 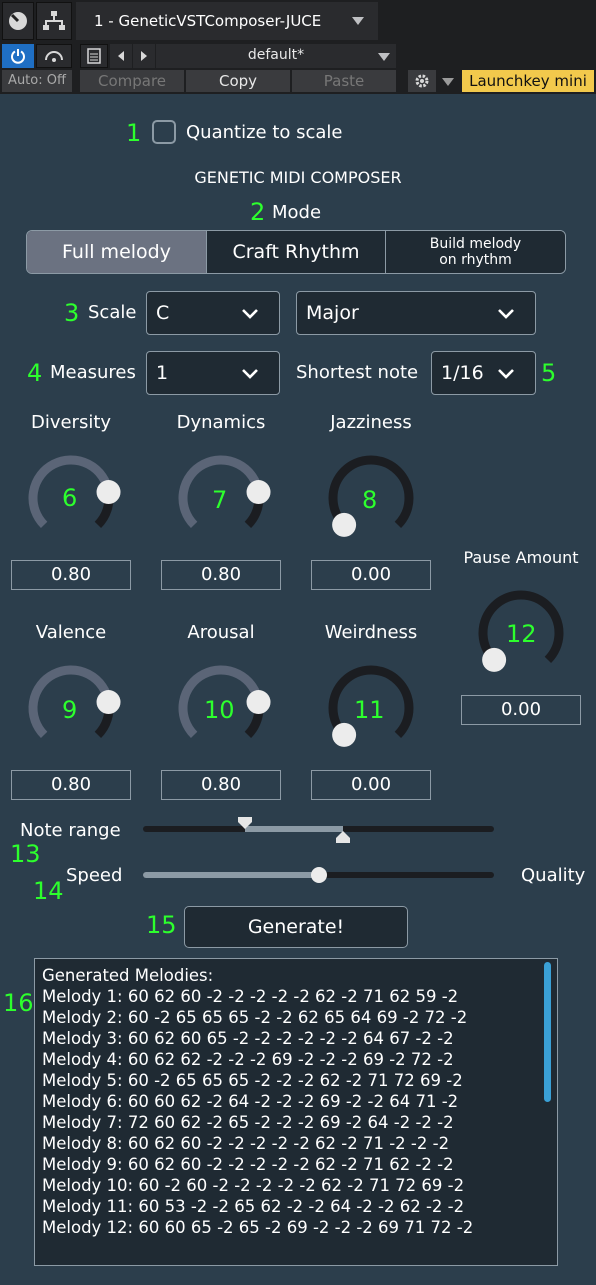 What do you see at coordinates (37, 81) in the screenshot?
I see `automation-toggle: Auto: Off` at bounding box center [37, 81].